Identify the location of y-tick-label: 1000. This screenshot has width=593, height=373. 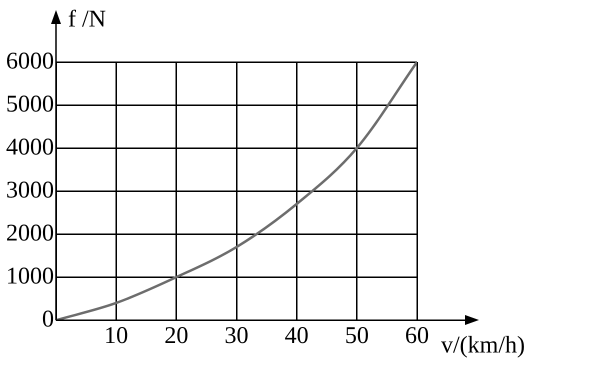
(30, 276).